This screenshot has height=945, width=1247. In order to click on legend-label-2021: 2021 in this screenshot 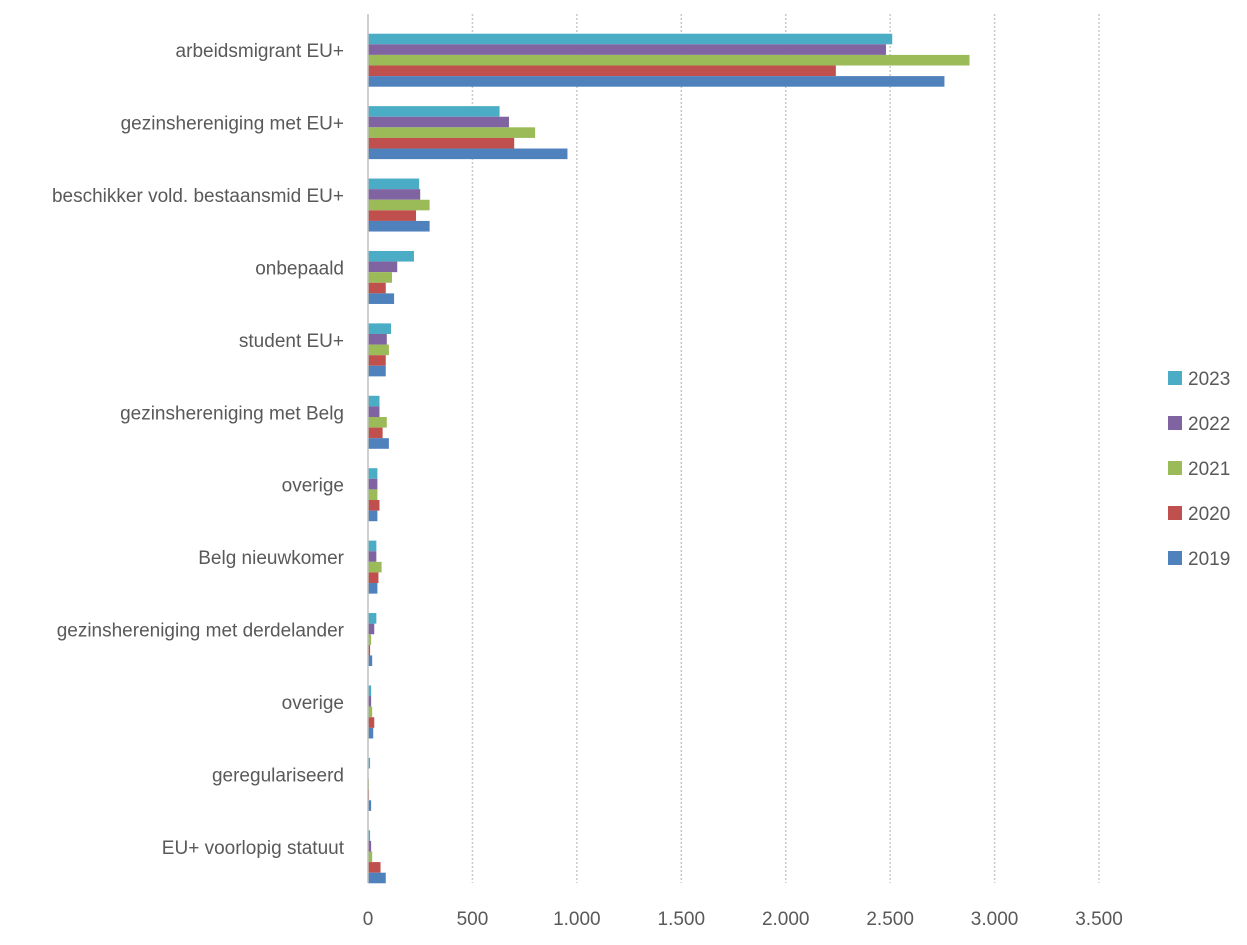, I will do `click(1209, 469)`.